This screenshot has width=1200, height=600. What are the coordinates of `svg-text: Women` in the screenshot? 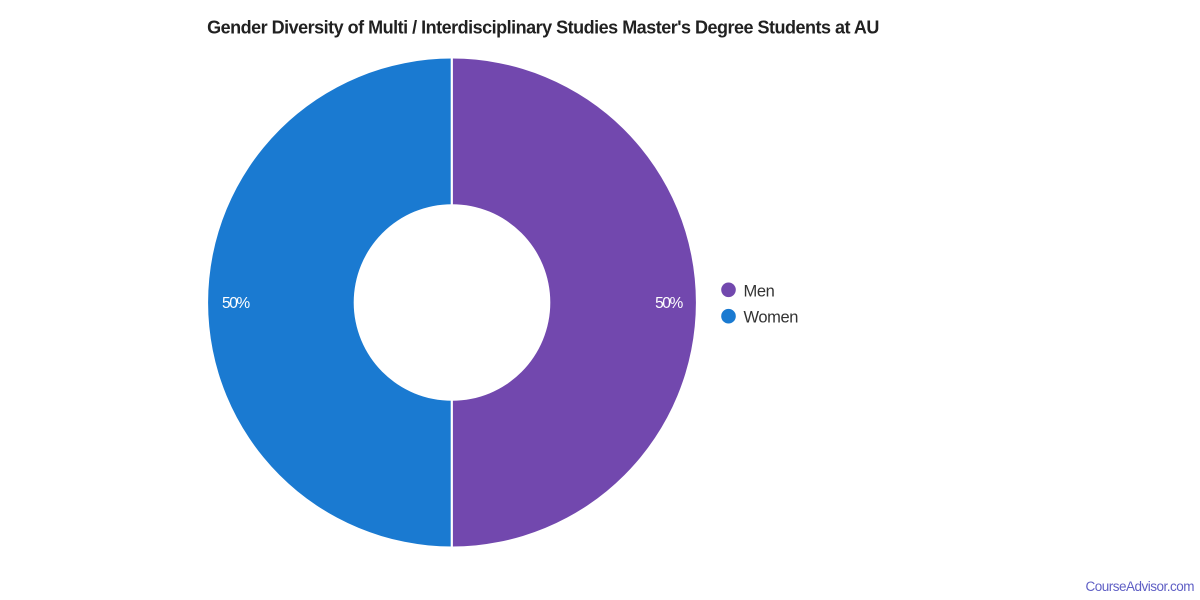 It's located at (771, 318).